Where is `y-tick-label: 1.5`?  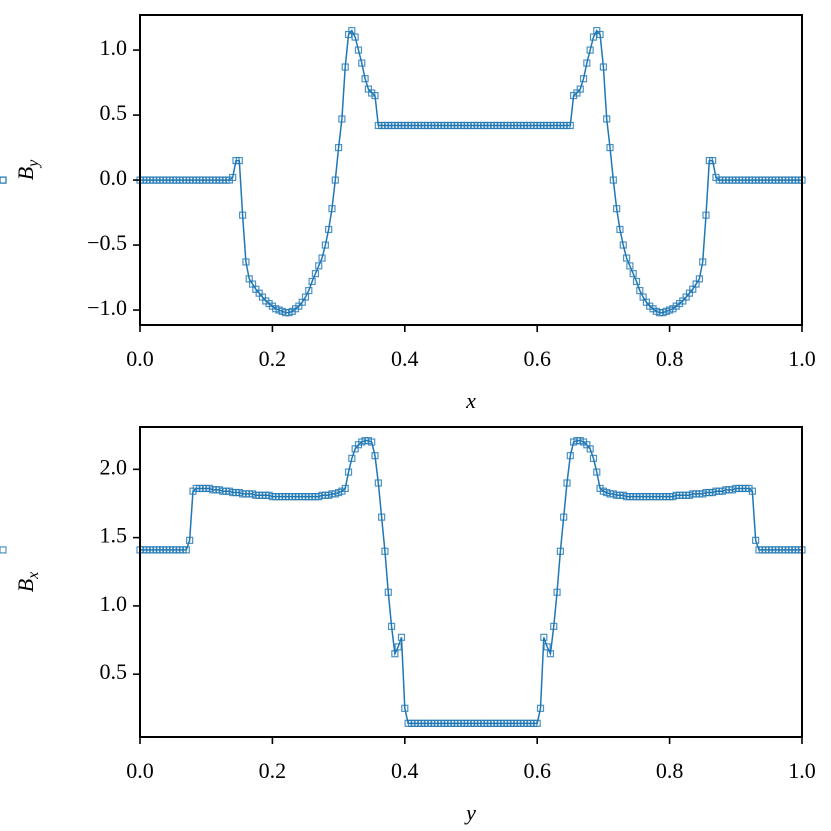 y-tick-label: 1.5 is located at coordinates (114, 535).